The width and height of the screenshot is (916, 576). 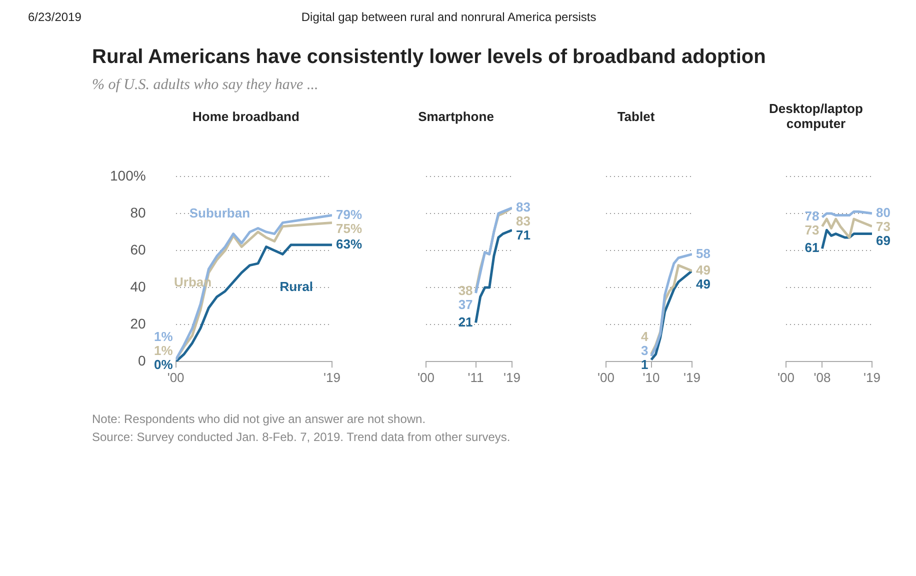 What do you see at coordinates (465, 304) in the screenshot?
I see `data-label: 37` at bounding box center [465, 304].